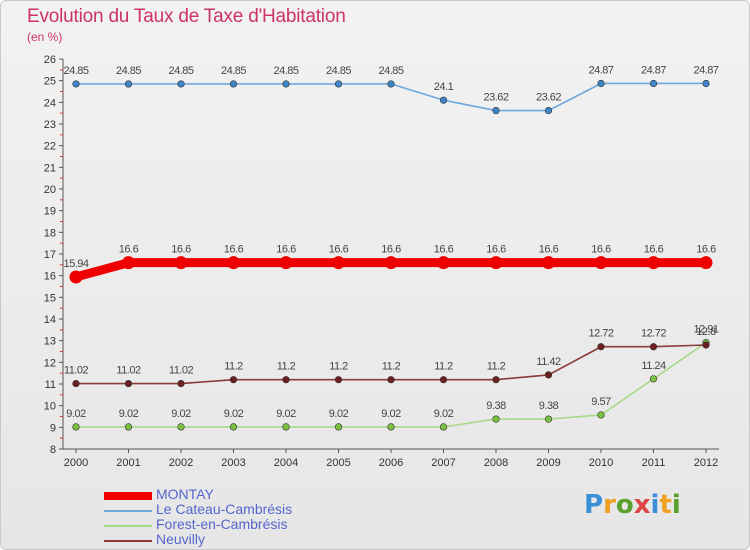 Image resolution: width=750 pixels, height=550 pixels. What do you see at coordinates (50, 168) in the screenshot?
I see `y-tick-label: 21` at bounding box center [50, 168].